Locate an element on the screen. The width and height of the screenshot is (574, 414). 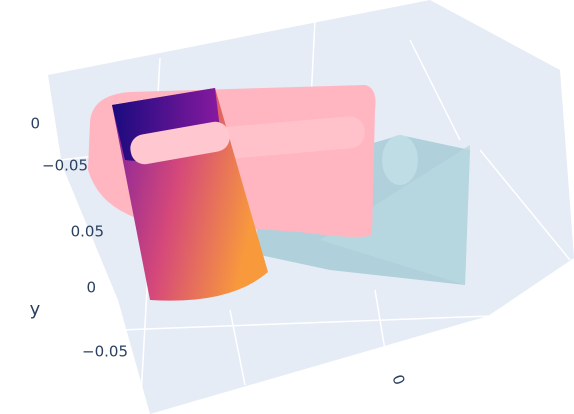
y-axis-title: y is located at coordinates (35, 309).